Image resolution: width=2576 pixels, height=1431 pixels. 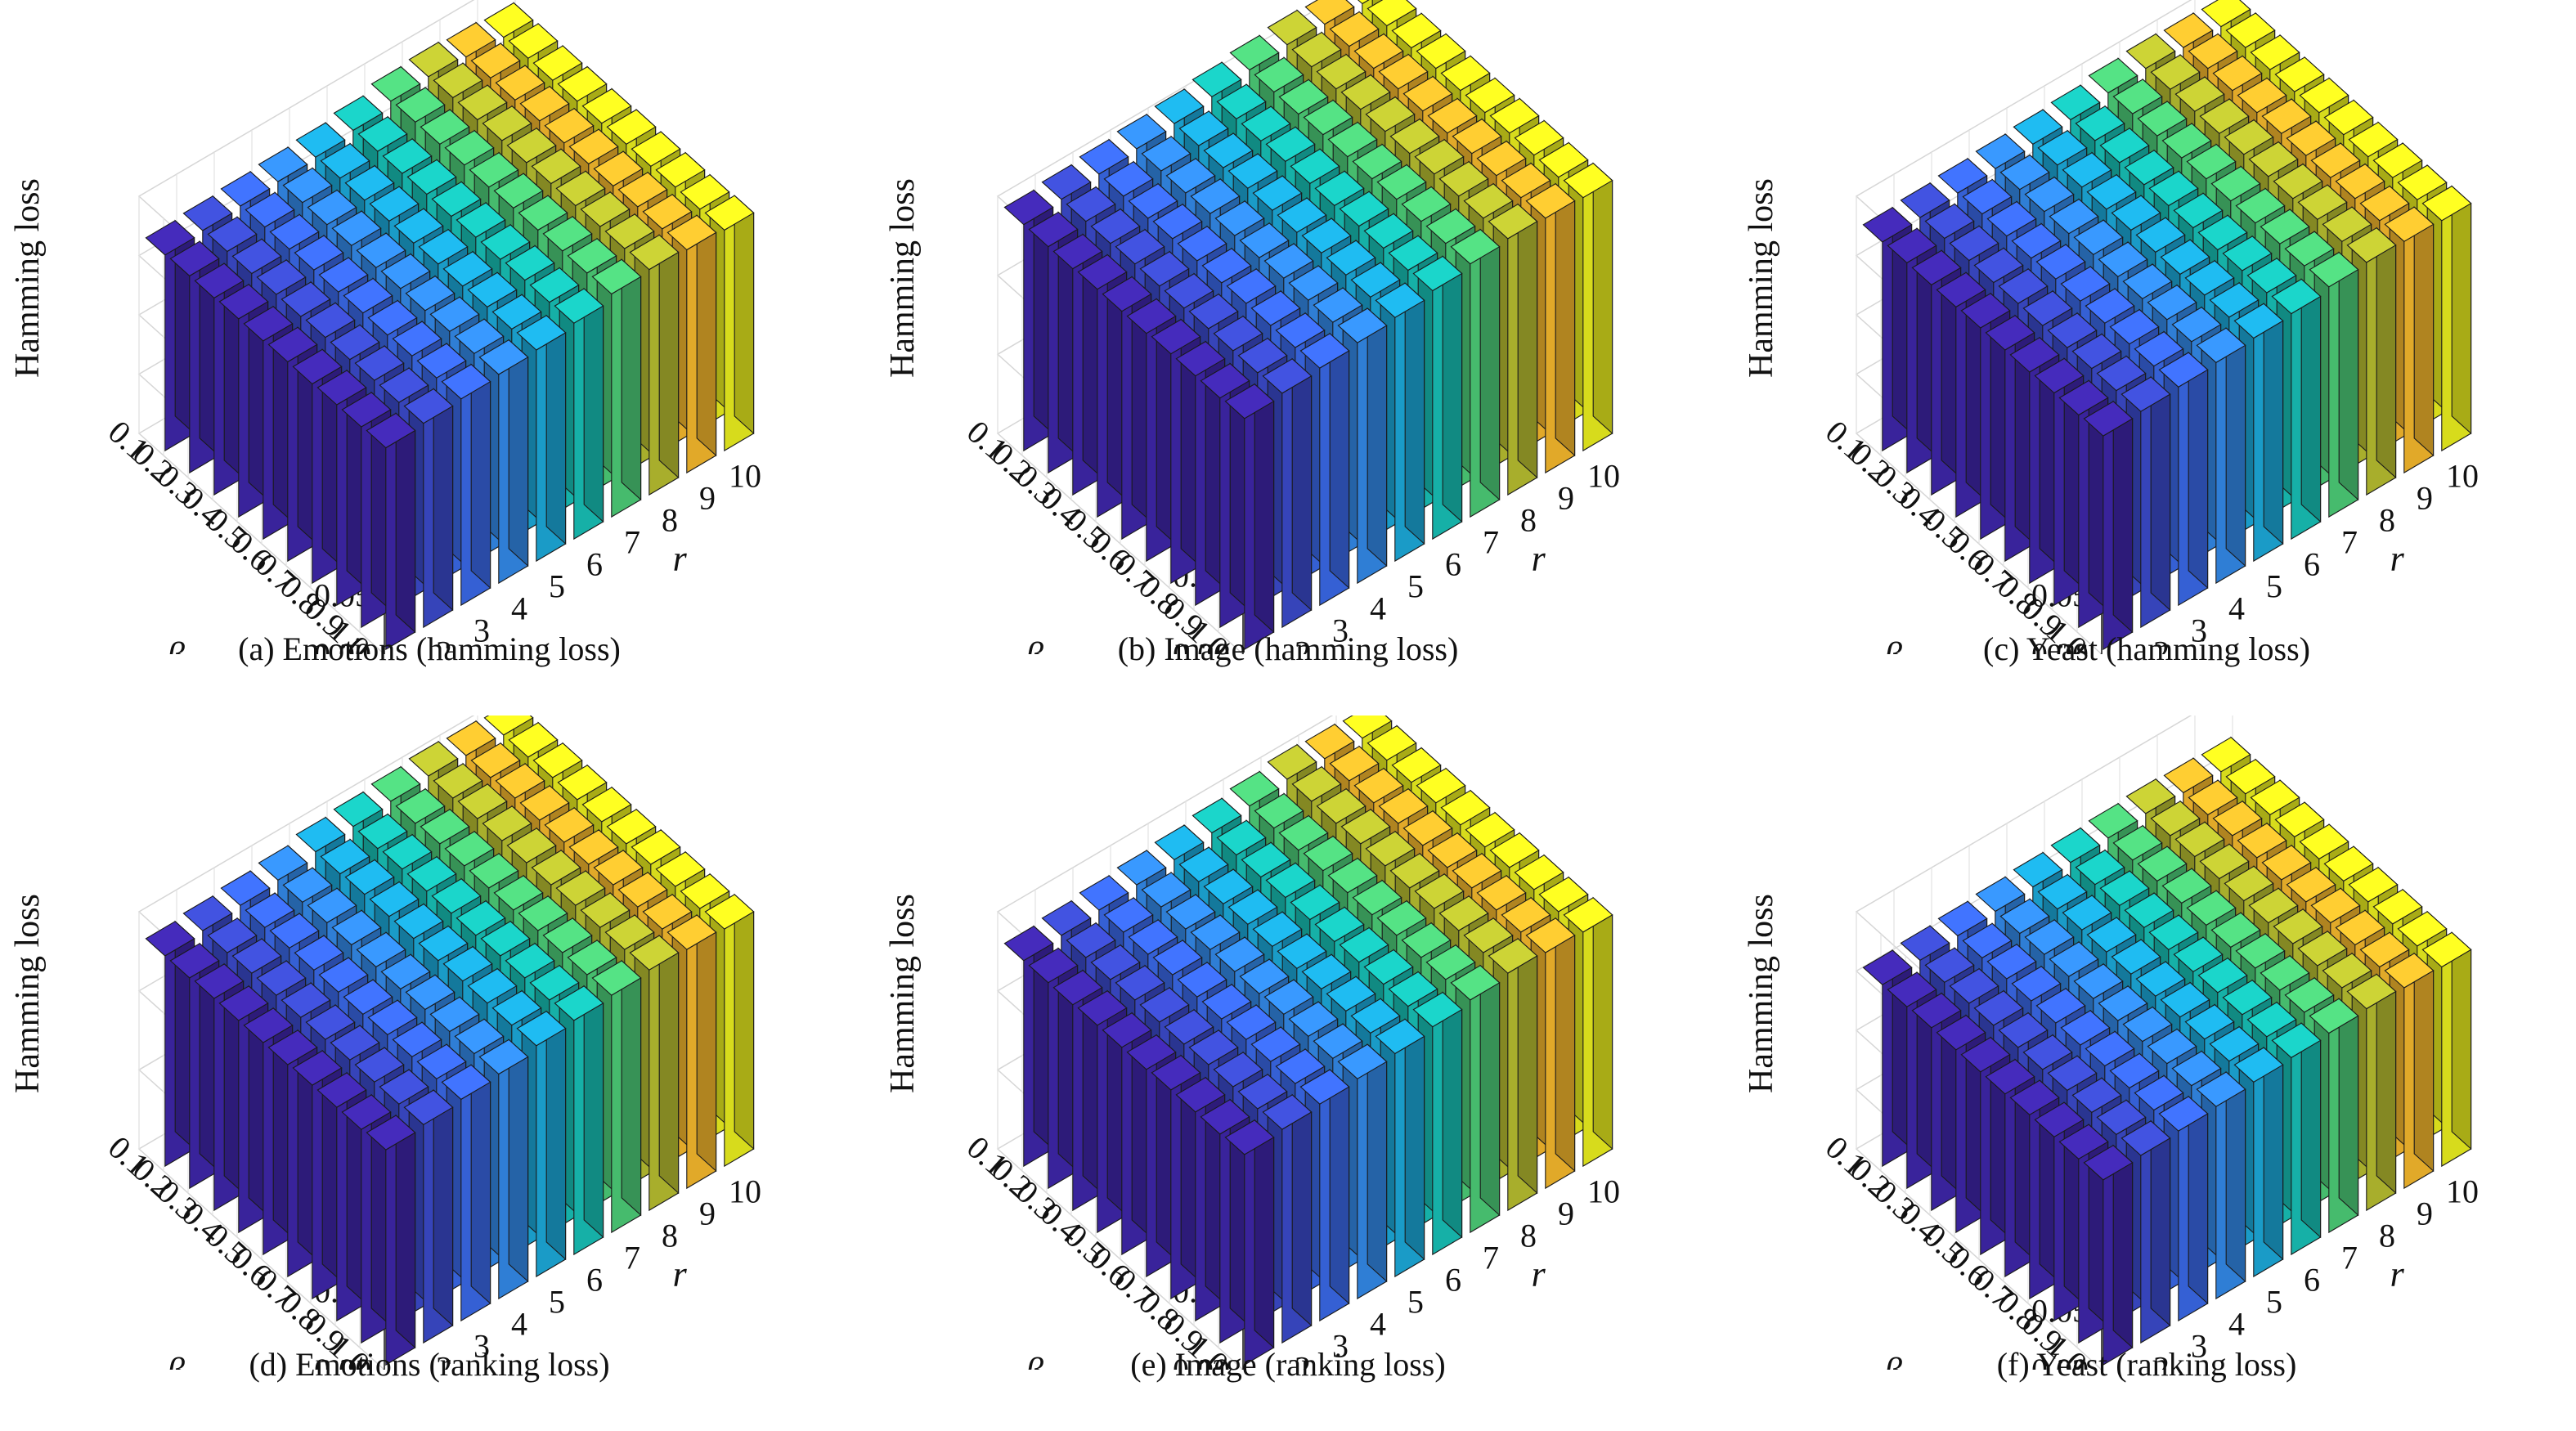 I want to click on chart-caption: (c) Yeast (hamming loss), so click(x=2146, y=648).